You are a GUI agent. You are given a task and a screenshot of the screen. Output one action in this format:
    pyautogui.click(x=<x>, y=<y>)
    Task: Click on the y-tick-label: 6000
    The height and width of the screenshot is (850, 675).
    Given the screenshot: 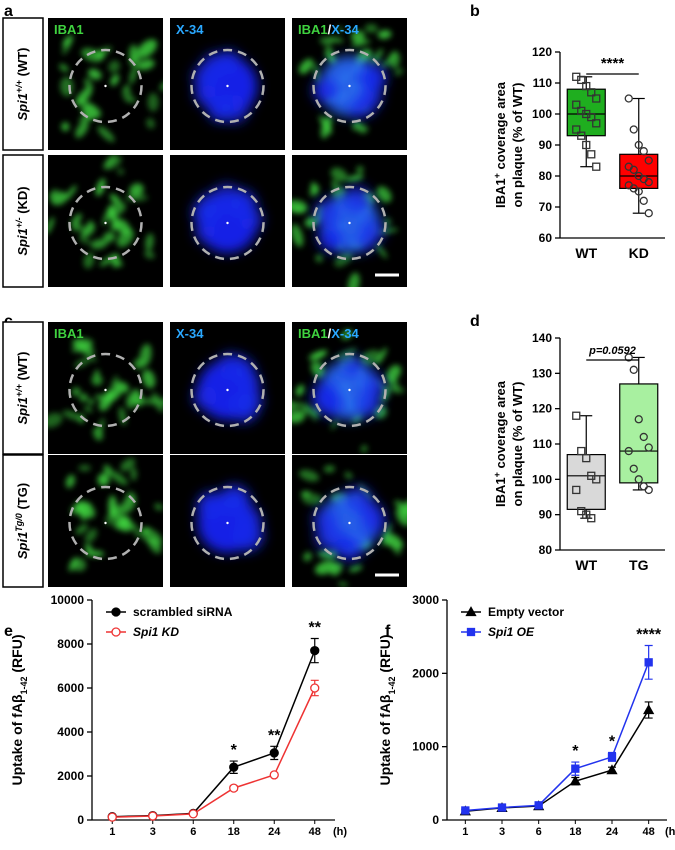 What is the action you would take?
    pyautogui.click(x=70, y=688)
    